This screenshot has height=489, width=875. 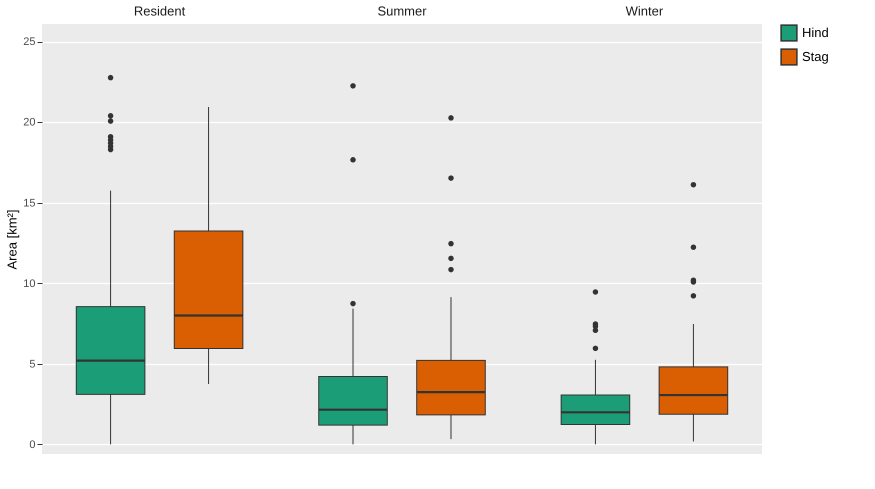 What do you see at coordinates (402, 11) in the screenshot?
I see `x-tick-label: Summer` at bounding box center [402, 11].